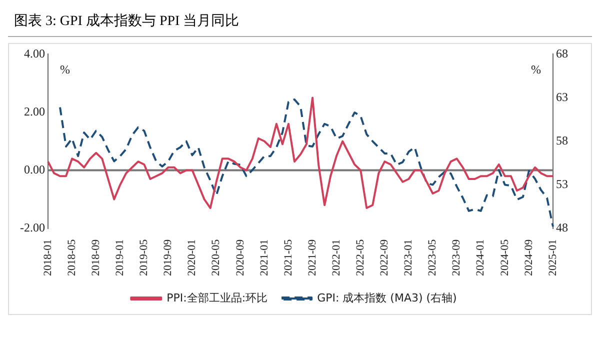 The image size is (600, 342). Describe the element at coordinates (384, 257) in the screenshot. I see `x-tick-label: 2022-09` at that location.